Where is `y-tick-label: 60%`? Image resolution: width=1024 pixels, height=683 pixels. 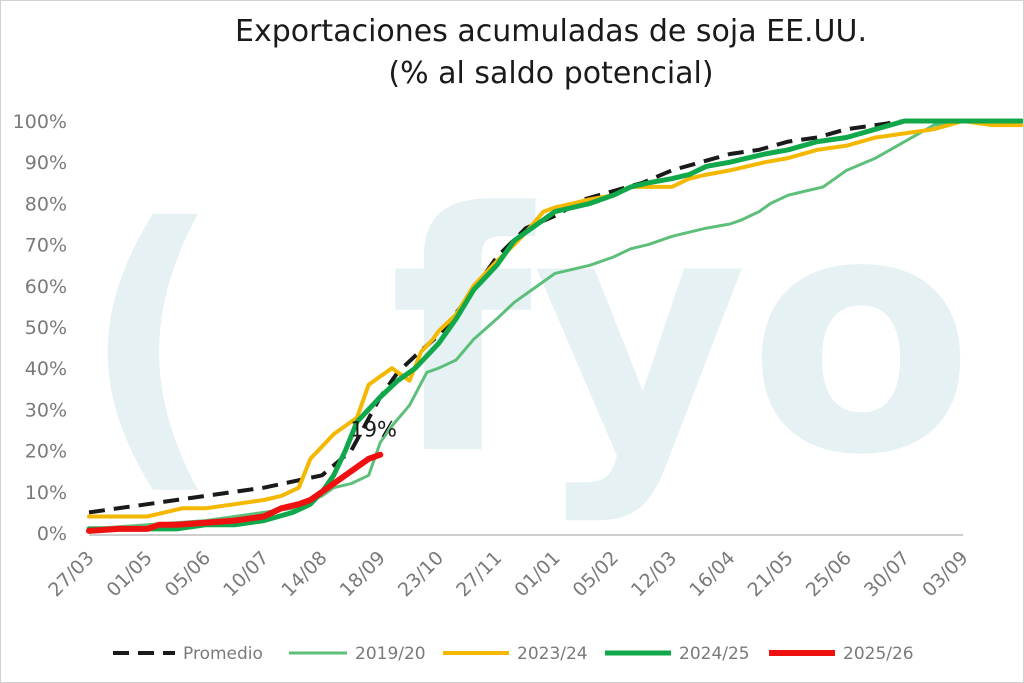 y-tick-label: 60% is located at coordinates (46, 287).